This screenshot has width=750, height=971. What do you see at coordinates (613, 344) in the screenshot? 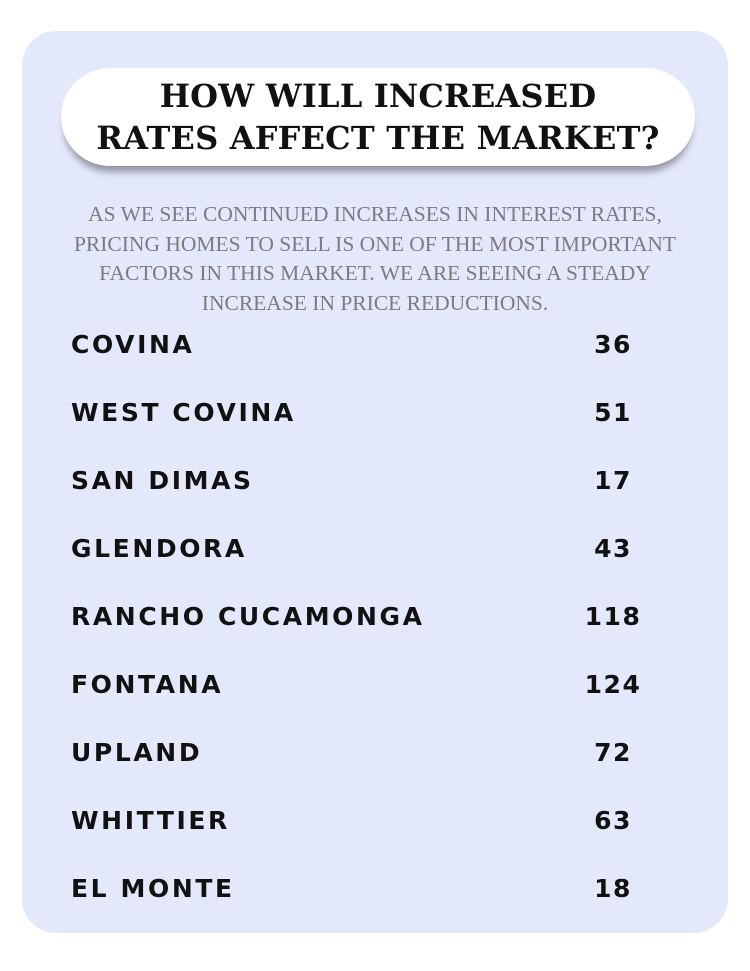
I see `reduction-count: 36` at bounding box center [613, 344].